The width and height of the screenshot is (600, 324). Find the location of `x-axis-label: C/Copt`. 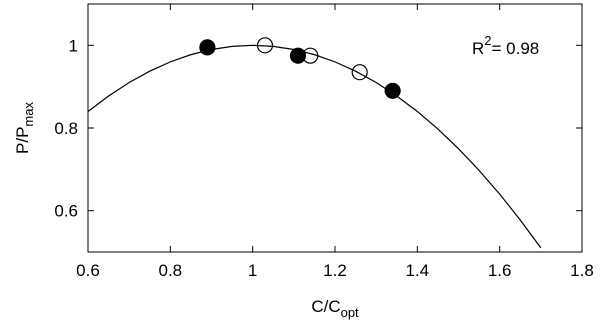

x-axis-label: C/Copt is located at coordinates (335, 308).